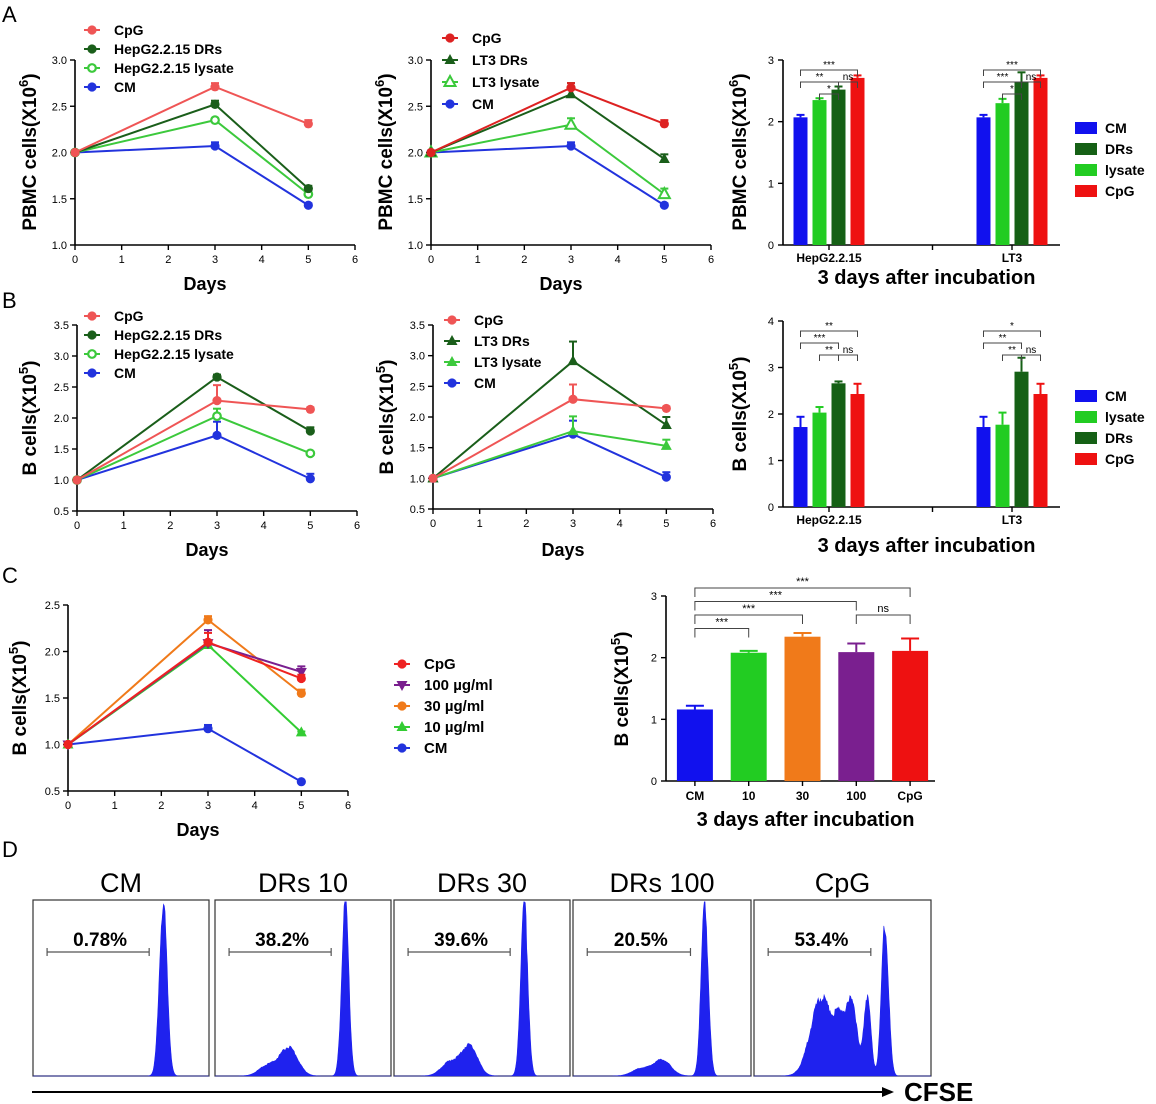 The width and height of the screenshot is (1156, 1104). Describe the element at coordinates (61, 512) in the screenshot. I see `y-tick-label: 0.5` at that location.